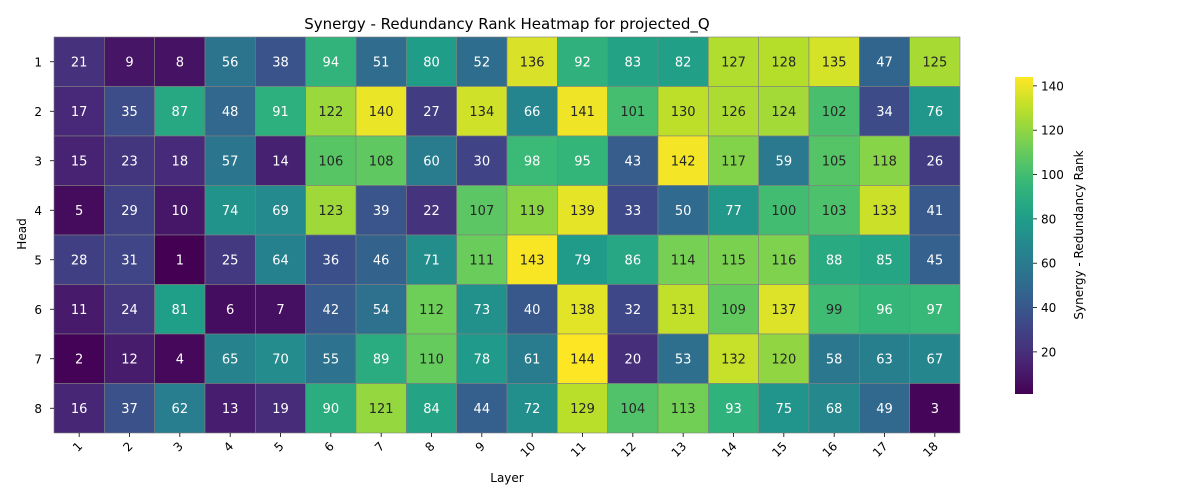 The image size is (1200, 500). I want to click on cell-value-label: 15, so click(79, 161).